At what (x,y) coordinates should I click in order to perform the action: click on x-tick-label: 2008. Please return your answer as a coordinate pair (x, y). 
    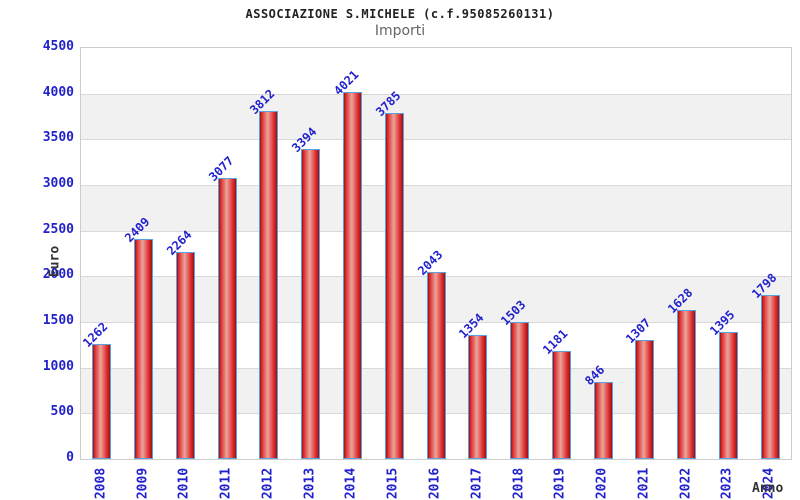
    Looking at the image, I should click on (101, 483).